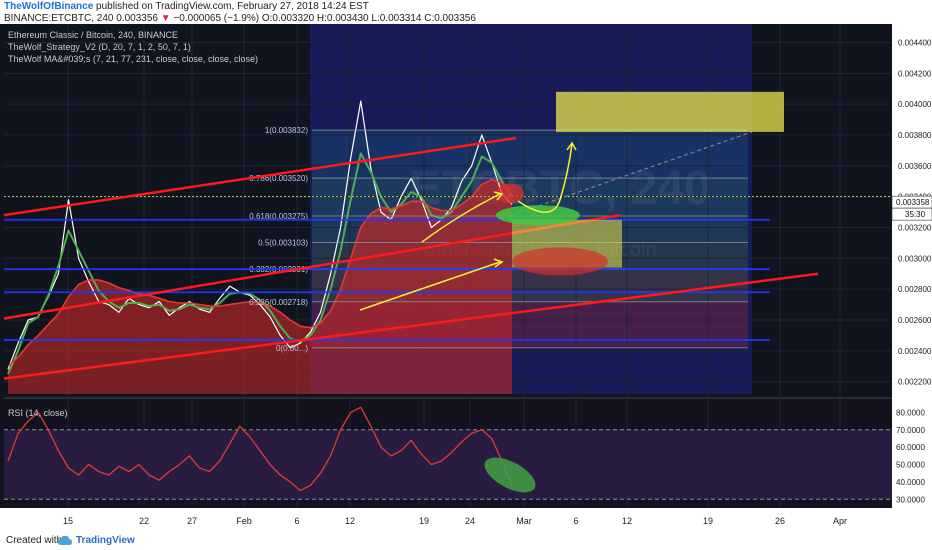 The image size is (932, 550). What do you see at coordinates (915, 289) in the screenshot?
I see `y-tick-label: 0.002800` at bounding box center [915, 289].